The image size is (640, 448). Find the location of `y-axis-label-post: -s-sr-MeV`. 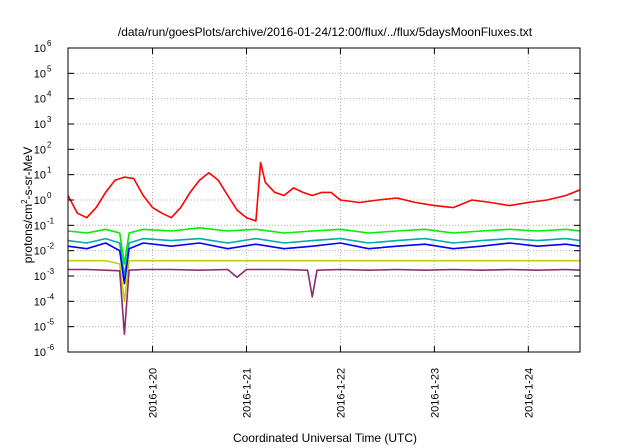

y-axis-label-post: -s-sr-MeV is located at coordinates (28, 173).